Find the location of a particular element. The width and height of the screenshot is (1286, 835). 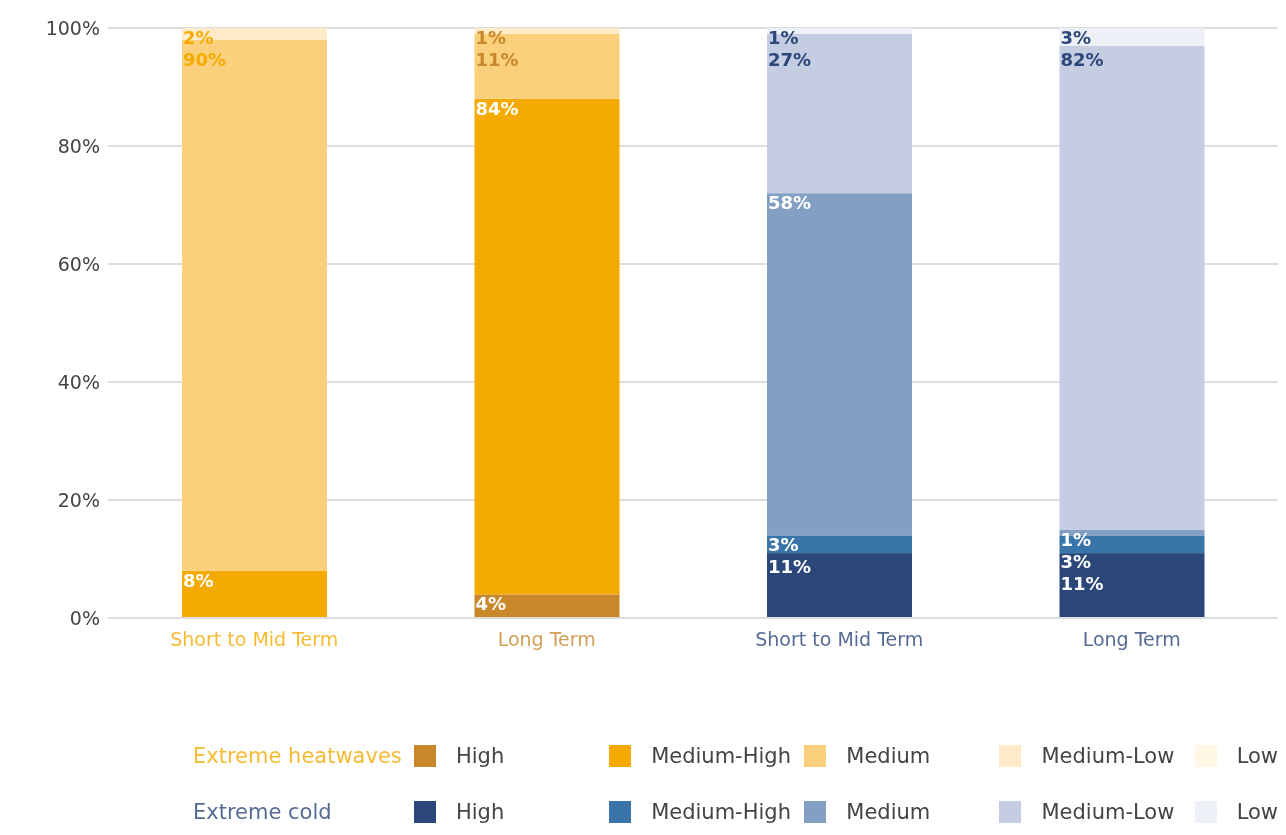

data-label: 2% is located at coordinates (198, 37).